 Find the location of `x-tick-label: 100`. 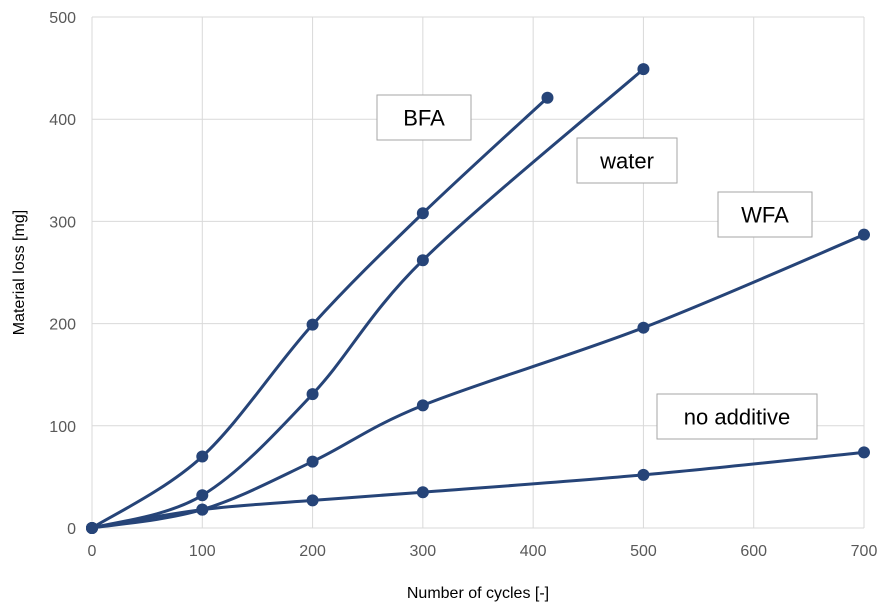

x-tick-label: 100 is located at coordinates (202, 551).